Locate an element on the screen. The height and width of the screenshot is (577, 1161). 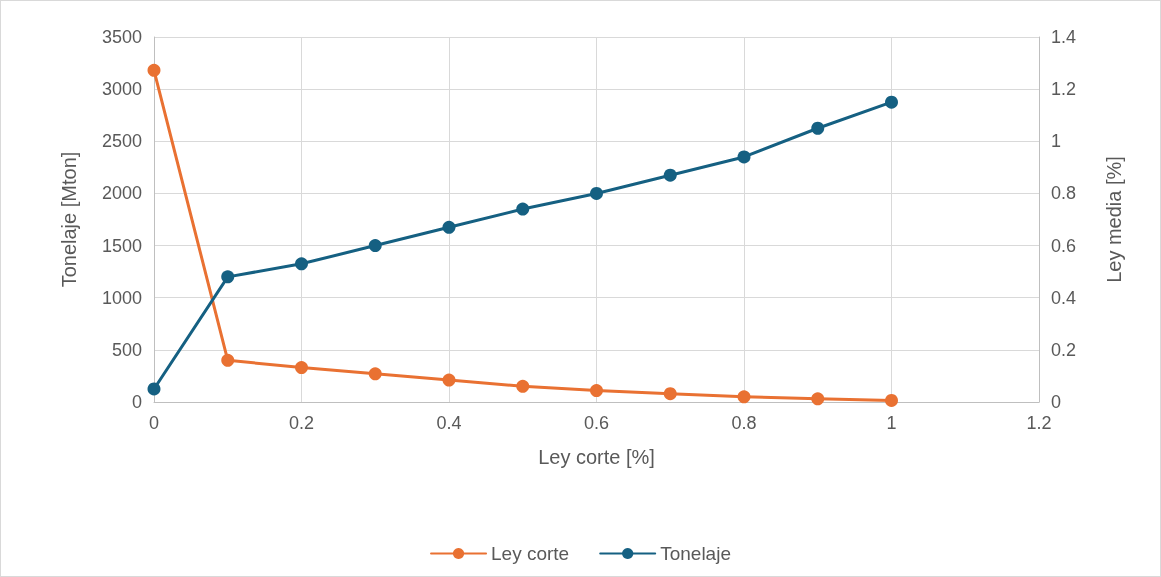
y2-tick-label: 0.2 is located at coordinates (1064, 349).